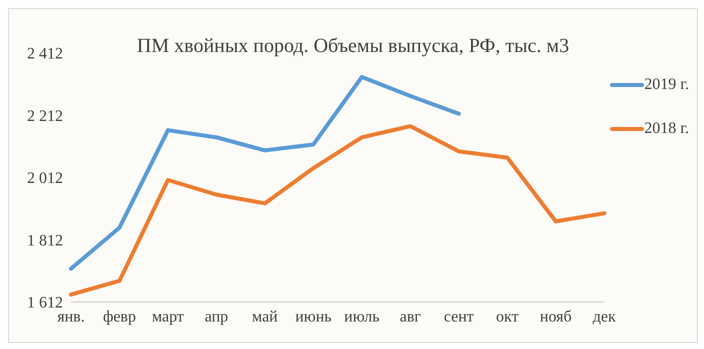 Image resolution: width=704 pixels, height=349 pixels. I want to click on legend-label: 2019 г., so click(666, 85).